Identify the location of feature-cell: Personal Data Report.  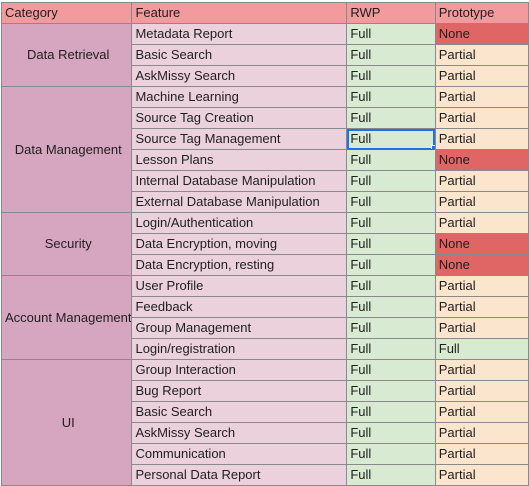
(239, 475).